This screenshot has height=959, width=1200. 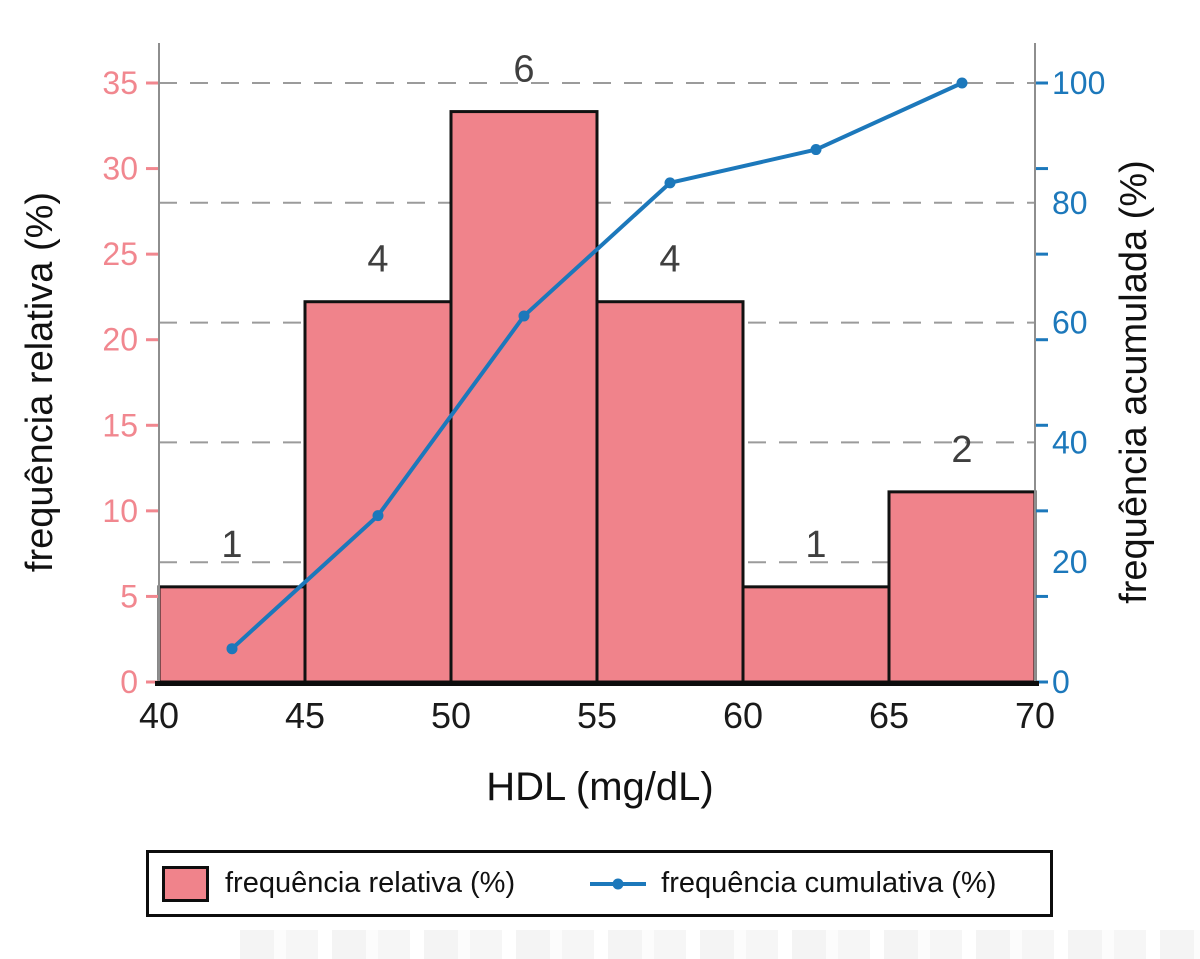 I want to click on y-right-tick-label: 40, so click(x=1070, y=442).